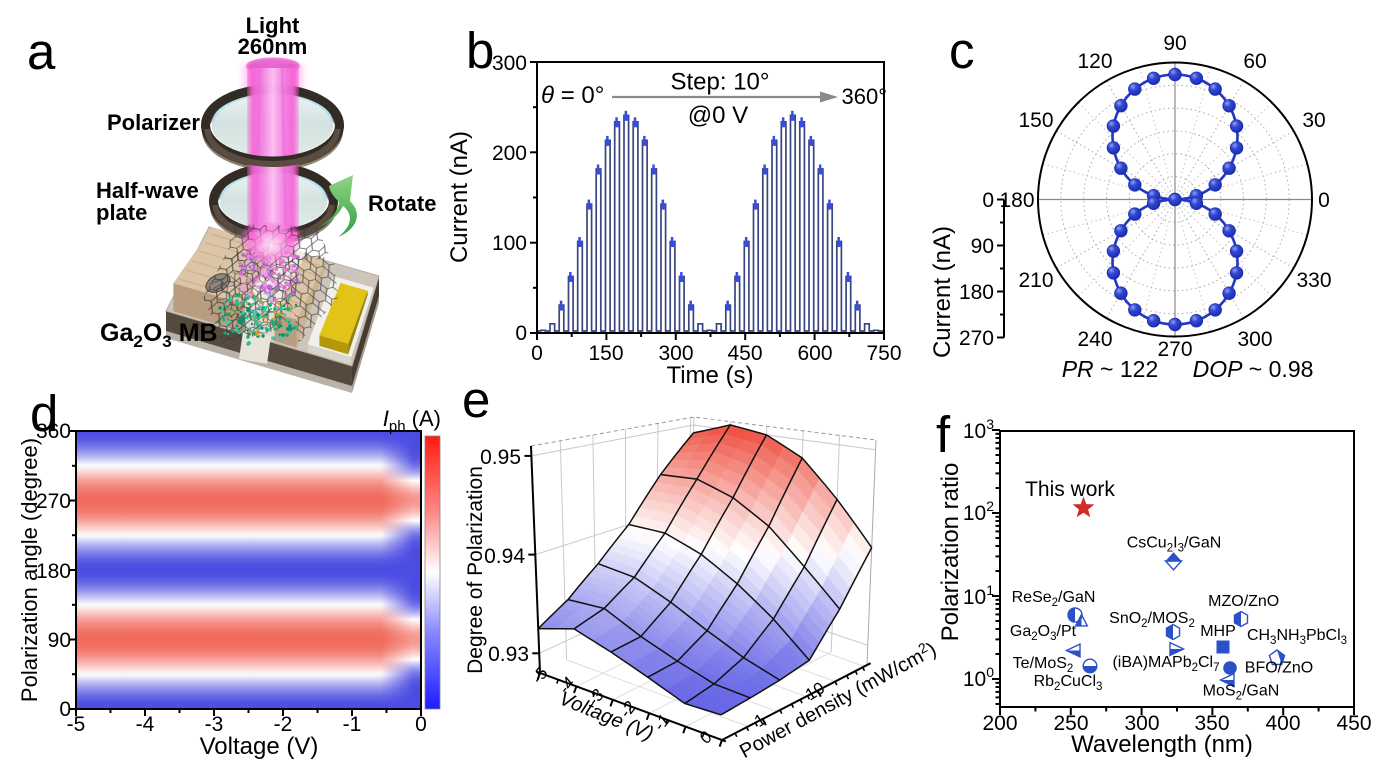 The height and width of the screenshot is (776, 1386). I want to click on svg-text: Te/MoS2, so click(1043, 665).